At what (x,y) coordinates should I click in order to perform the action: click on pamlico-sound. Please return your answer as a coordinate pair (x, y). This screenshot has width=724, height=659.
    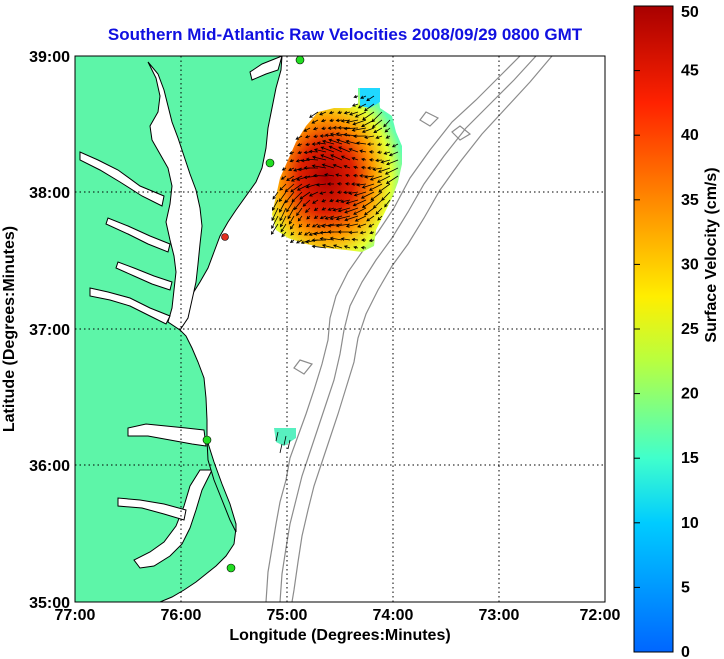
    Looking at the image, I should click on (173, 519).